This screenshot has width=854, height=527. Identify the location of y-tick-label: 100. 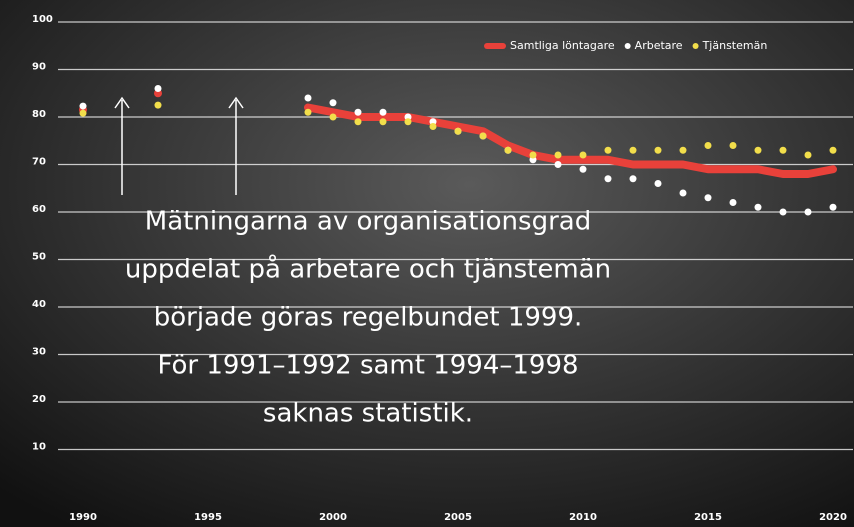
(42, 19).